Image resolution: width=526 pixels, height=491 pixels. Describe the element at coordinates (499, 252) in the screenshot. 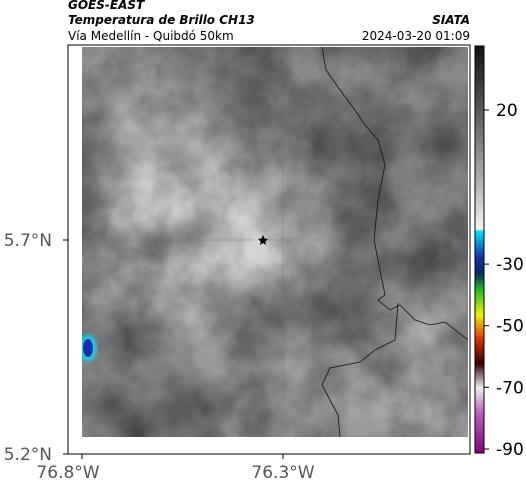

I see `colorbar: 20 -30 -50 -70 -90` at that location.